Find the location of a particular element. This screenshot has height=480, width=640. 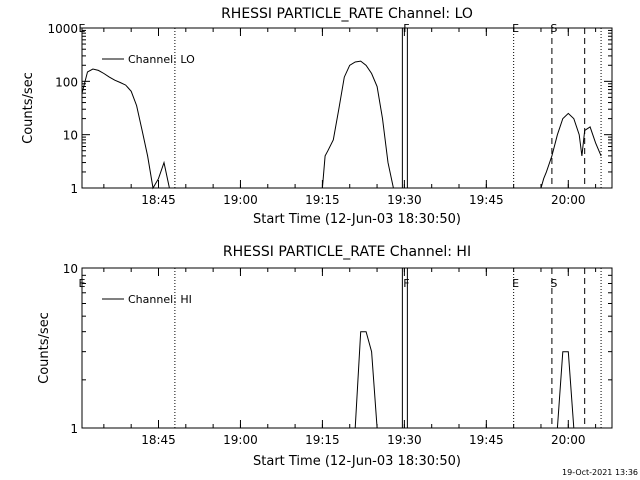

chart-title: RHESSI PARTICLE_RATE Channel: HI is located at coordinates (347, 252).